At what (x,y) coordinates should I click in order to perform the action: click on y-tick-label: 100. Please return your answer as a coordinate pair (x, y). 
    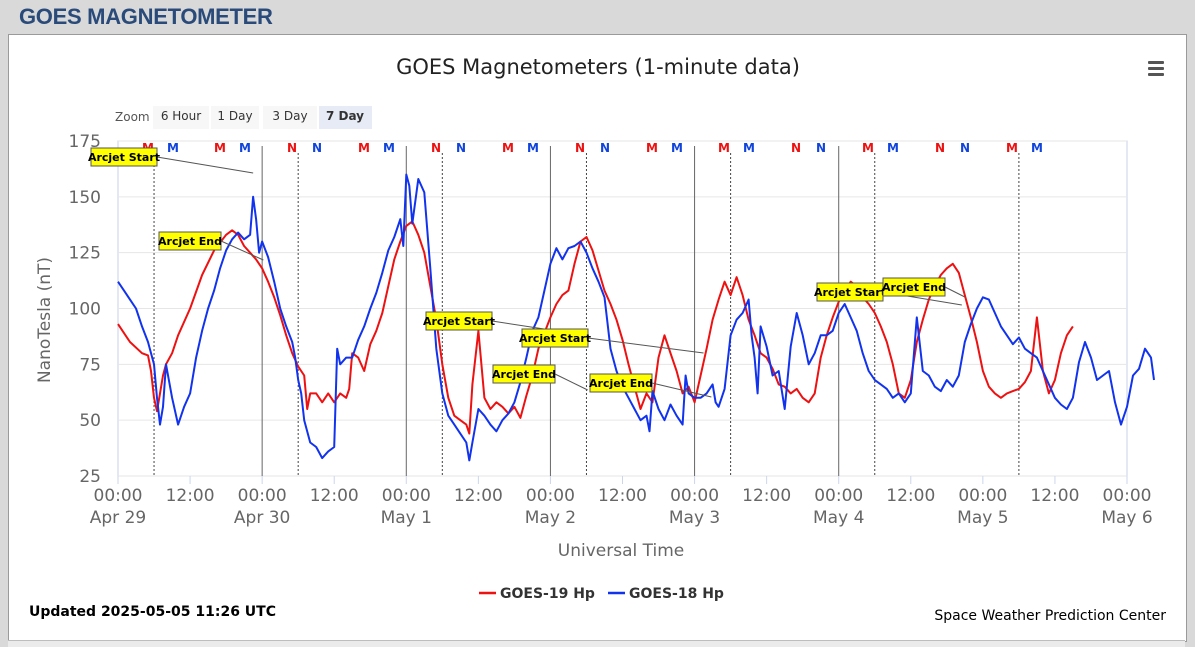
    Looking at the image, I should click on (85, 310).